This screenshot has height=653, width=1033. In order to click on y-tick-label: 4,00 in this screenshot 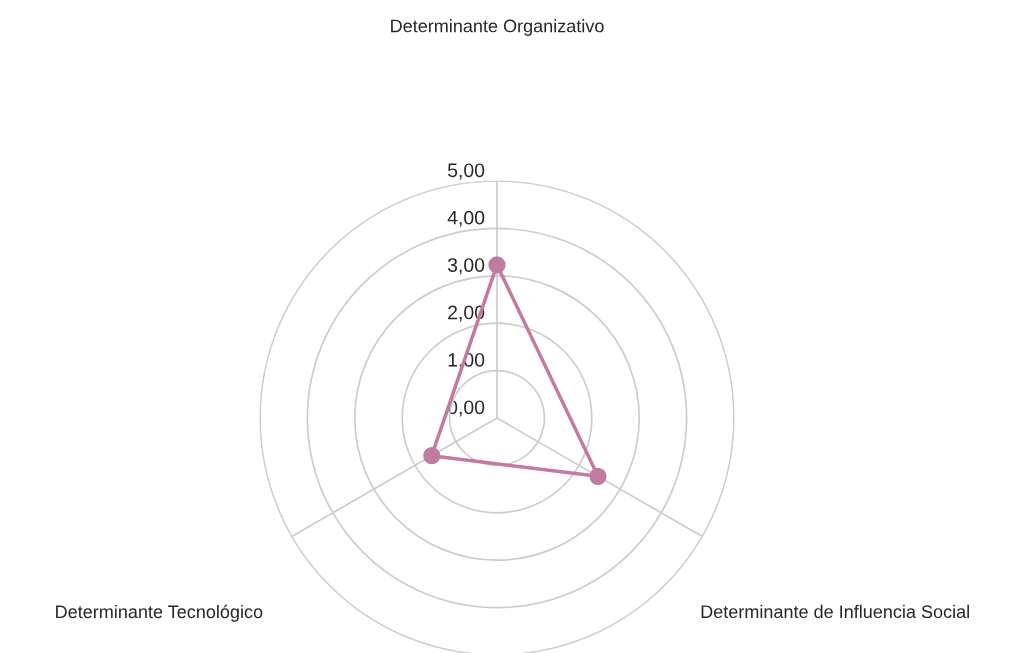, I will do `click(466, 218)`.